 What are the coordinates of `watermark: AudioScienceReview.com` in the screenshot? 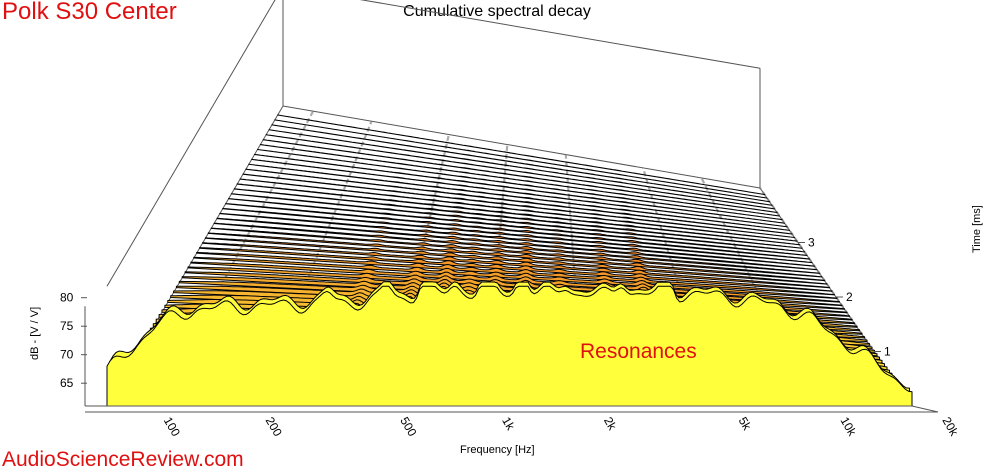 It's located at (123, 459).